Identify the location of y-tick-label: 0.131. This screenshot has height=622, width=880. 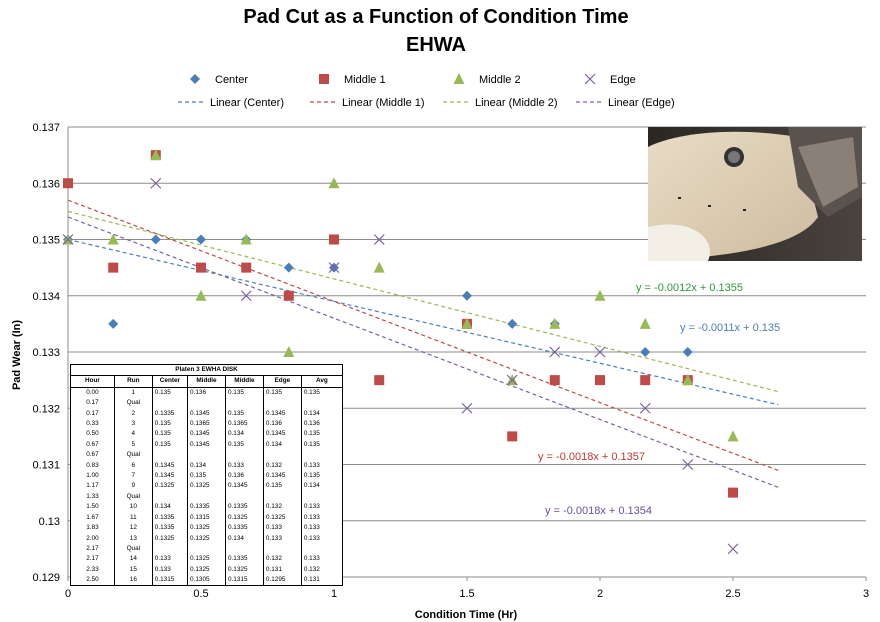
(46, 466).